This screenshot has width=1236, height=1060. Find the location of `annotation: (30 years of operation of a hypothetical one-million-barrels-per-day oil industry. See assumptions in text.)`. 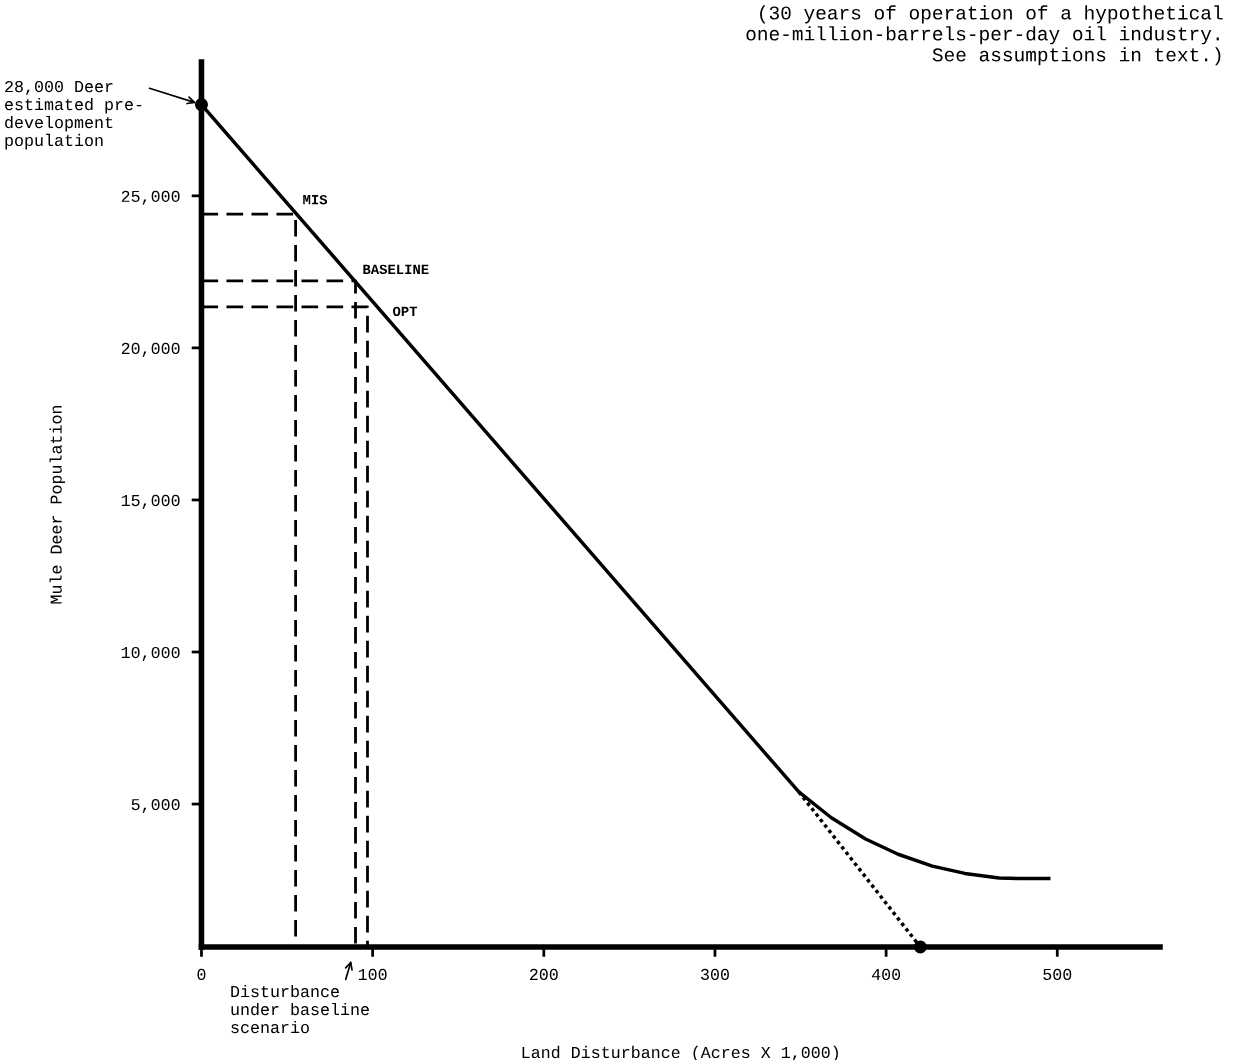

annotation: (30 years of operation of a hypothetical one-million-barrels-per-day oil industry. See assumptions in text.) is located at coordinates (984, 35).